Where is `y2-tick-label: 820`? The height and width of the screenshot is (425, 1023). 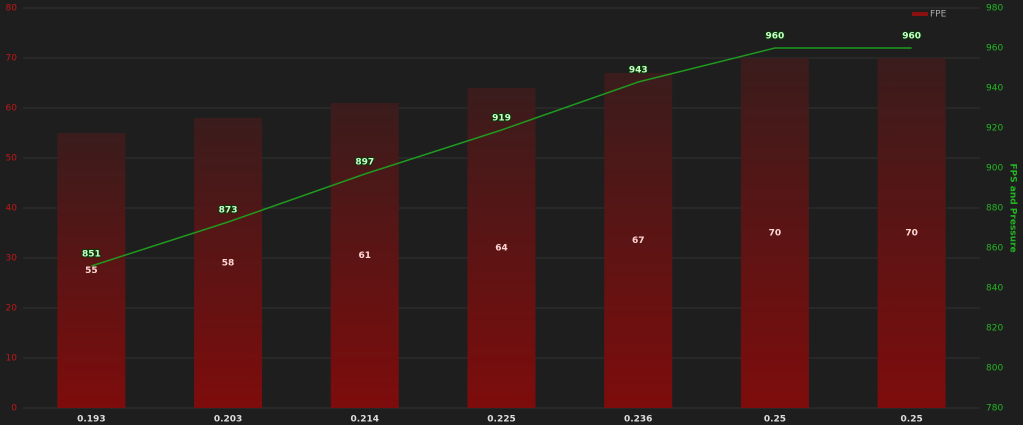
y2-tick-label: 820 is located at coordinates (994, 329).